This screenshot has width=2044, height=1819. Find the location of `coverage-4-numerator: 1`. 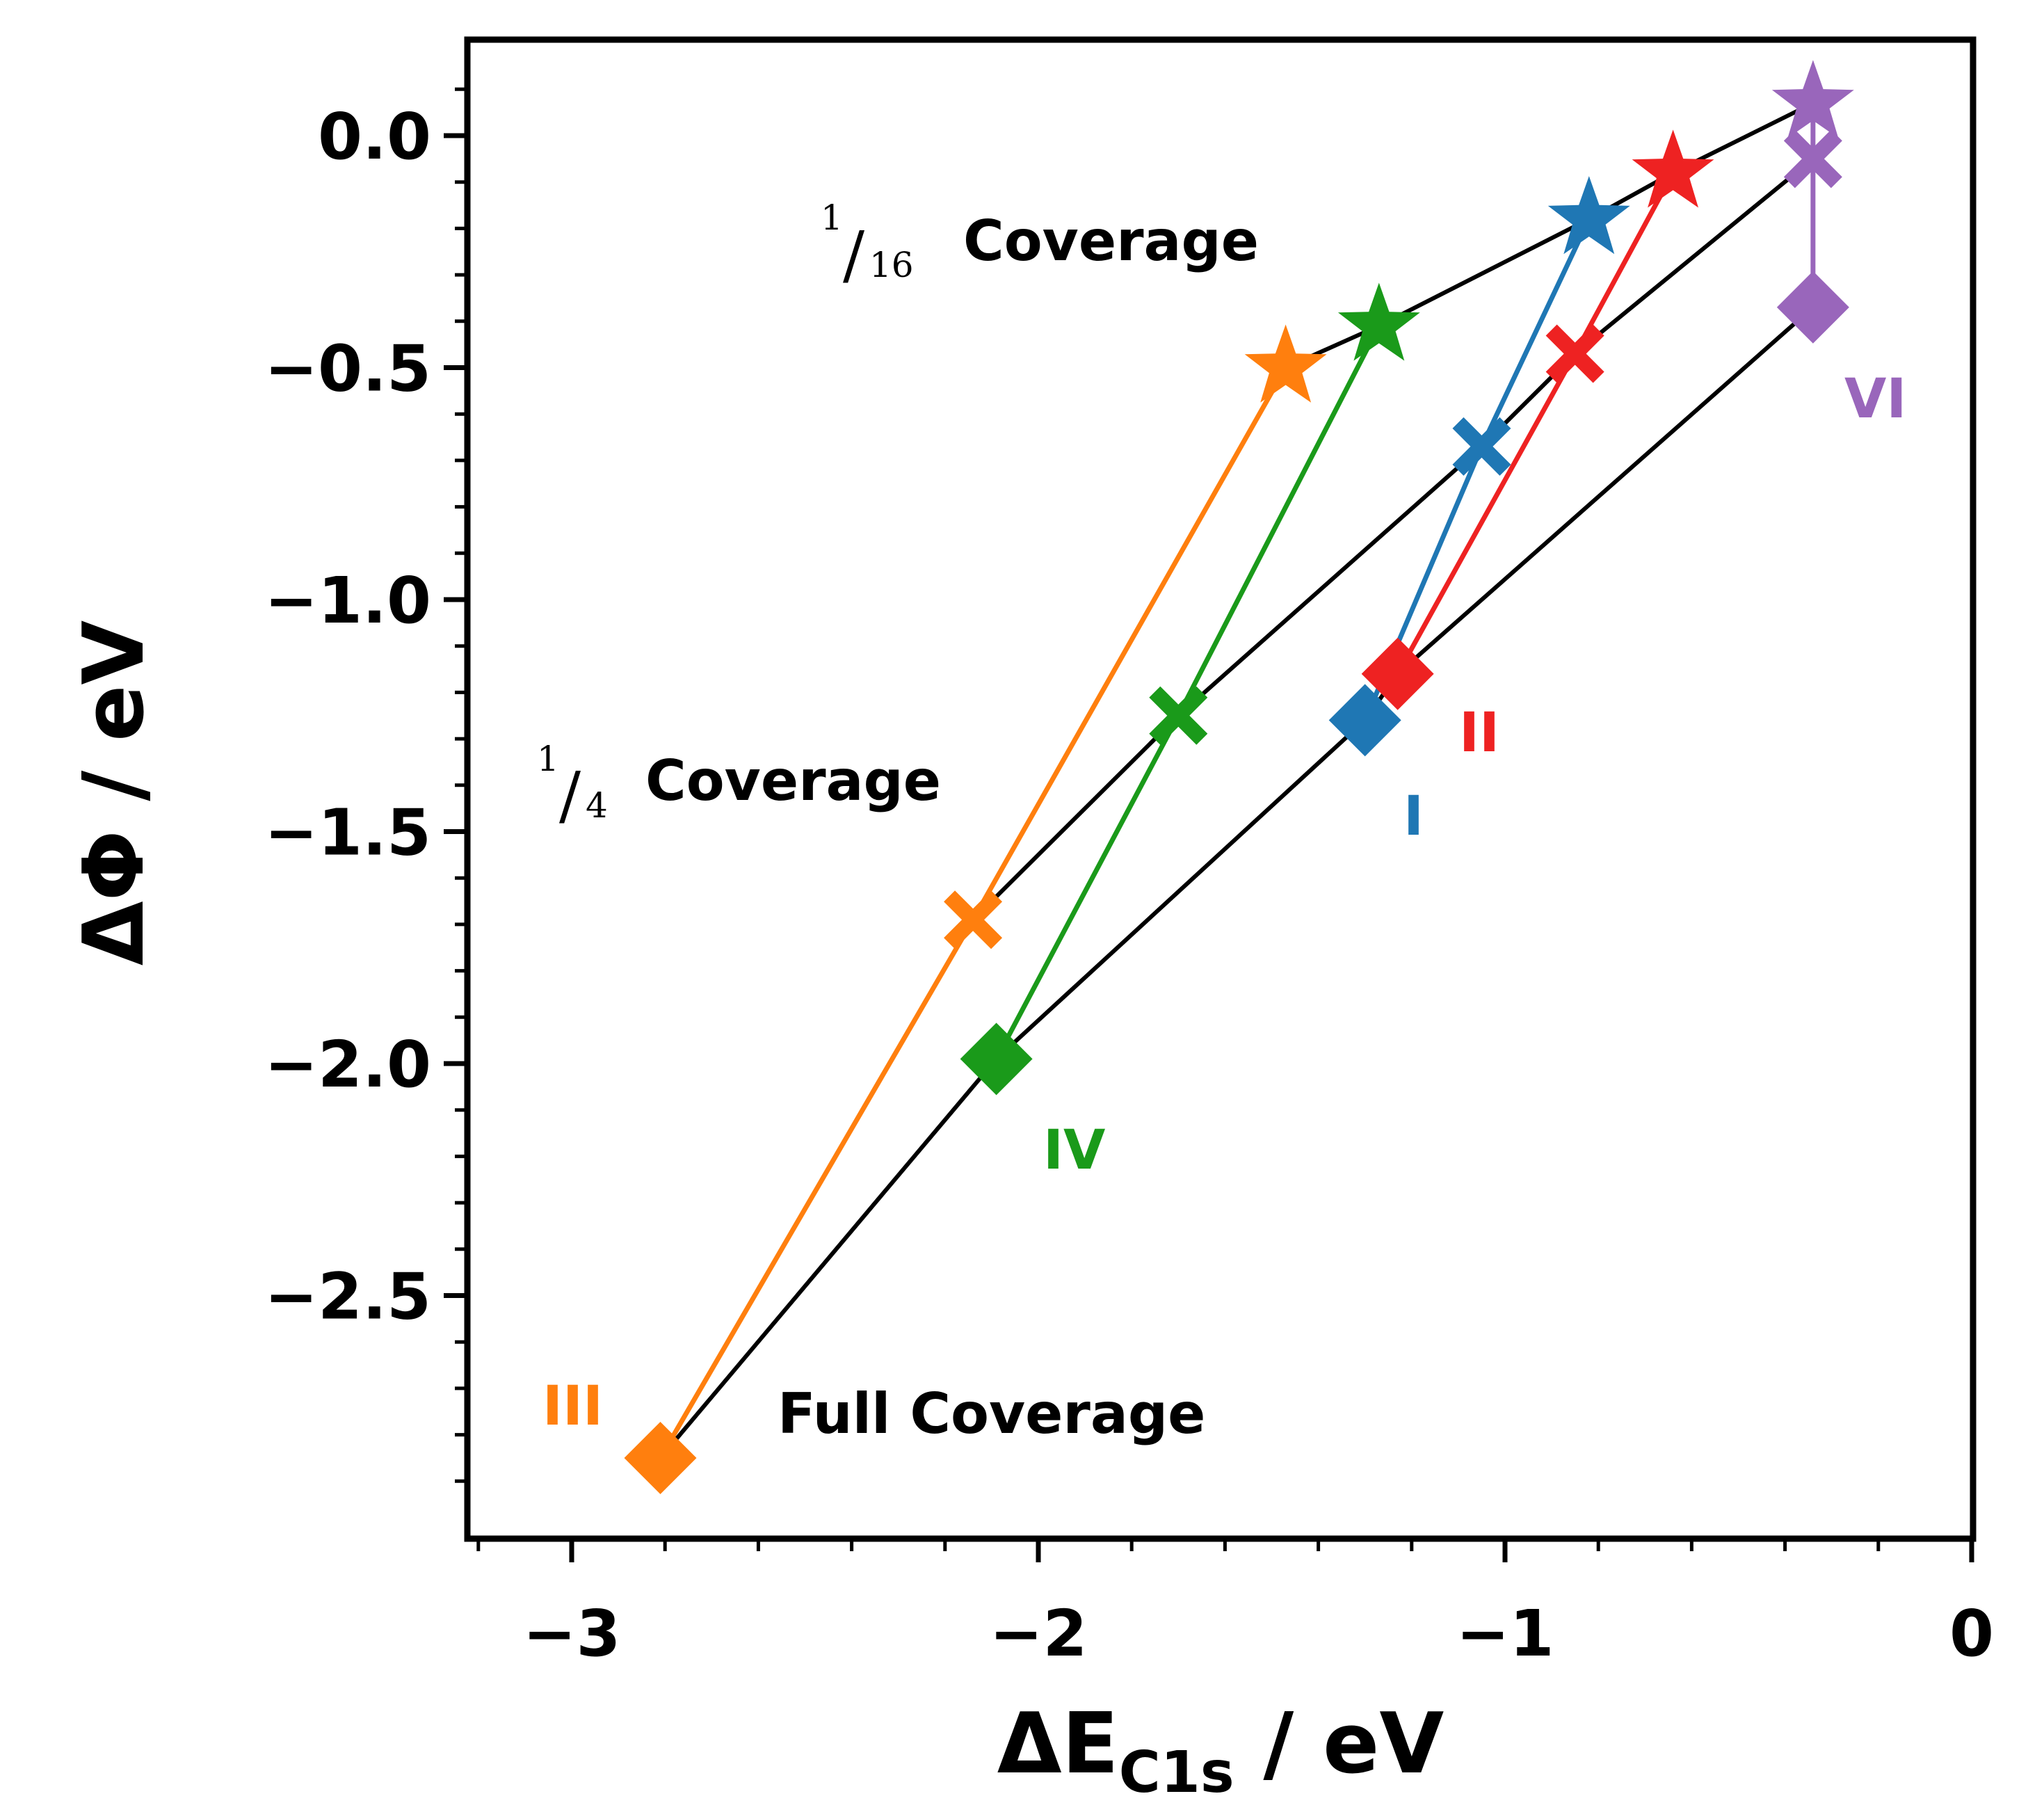

coverage-4-numerator: 1 is located at coordinates (548, 759).